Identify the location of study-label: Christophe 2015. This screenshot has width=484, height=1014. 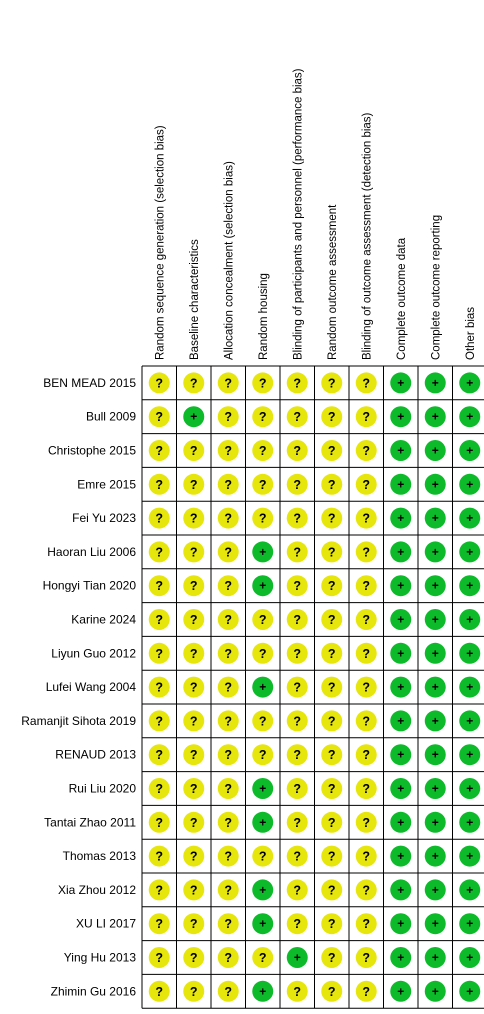
(92, 451).